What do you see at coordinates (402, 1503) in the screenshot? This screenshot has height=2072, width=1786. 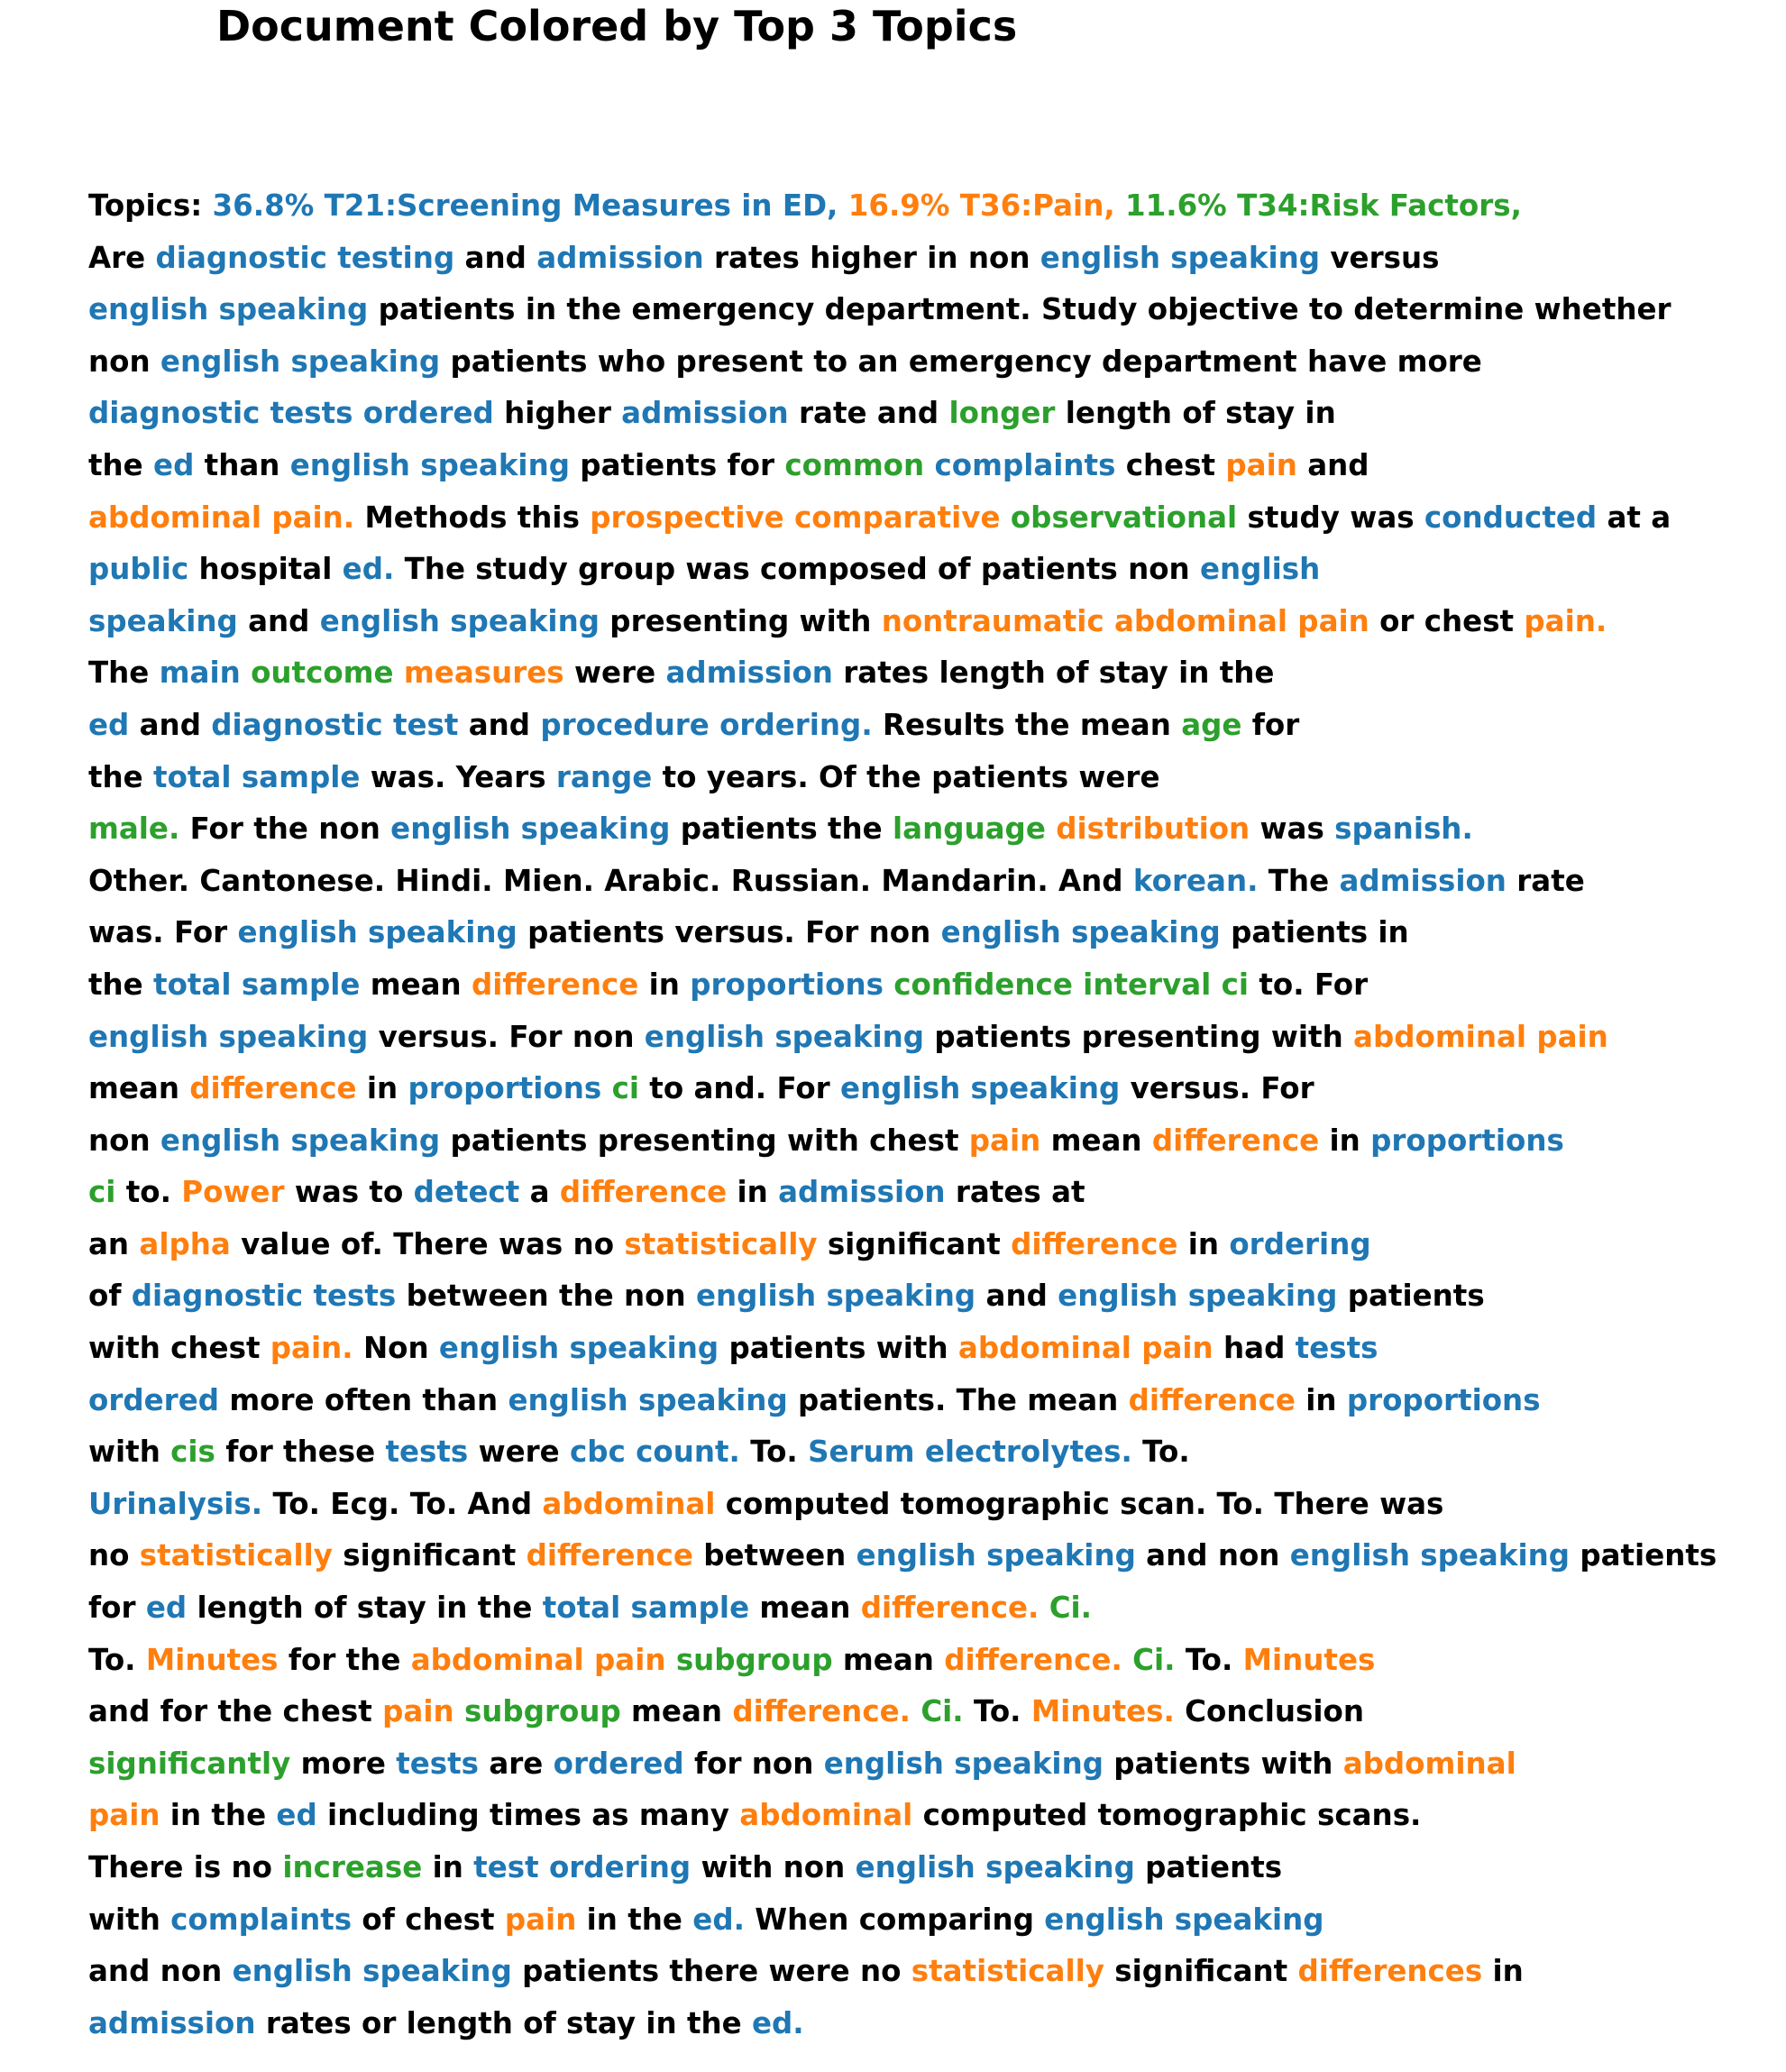 I see `plain-text: To. Ecg. To. And` at bounding box center [402, 1503].